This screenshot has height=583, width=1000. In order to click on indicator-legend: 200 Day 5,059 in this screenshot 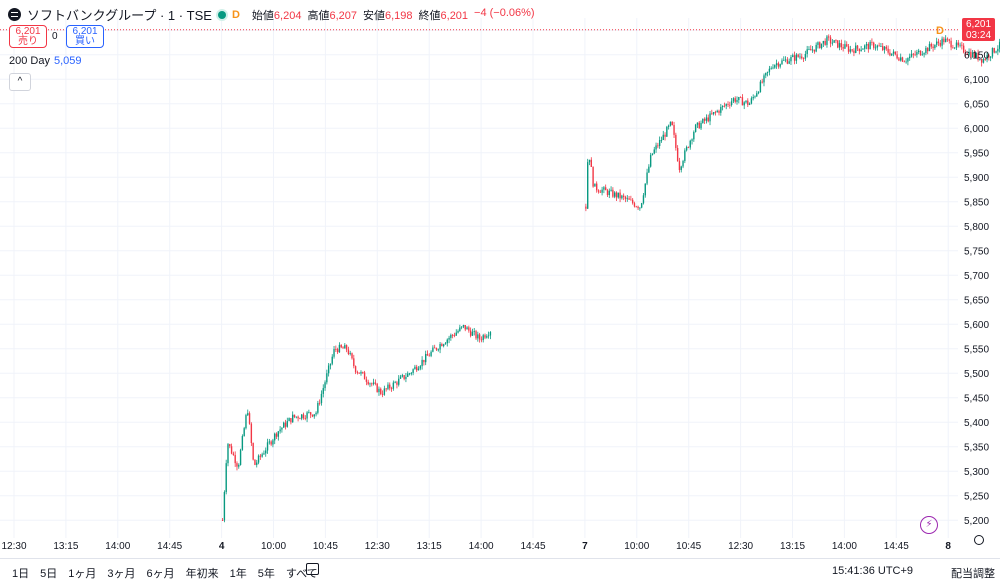, I will do `click(45, 61)`.